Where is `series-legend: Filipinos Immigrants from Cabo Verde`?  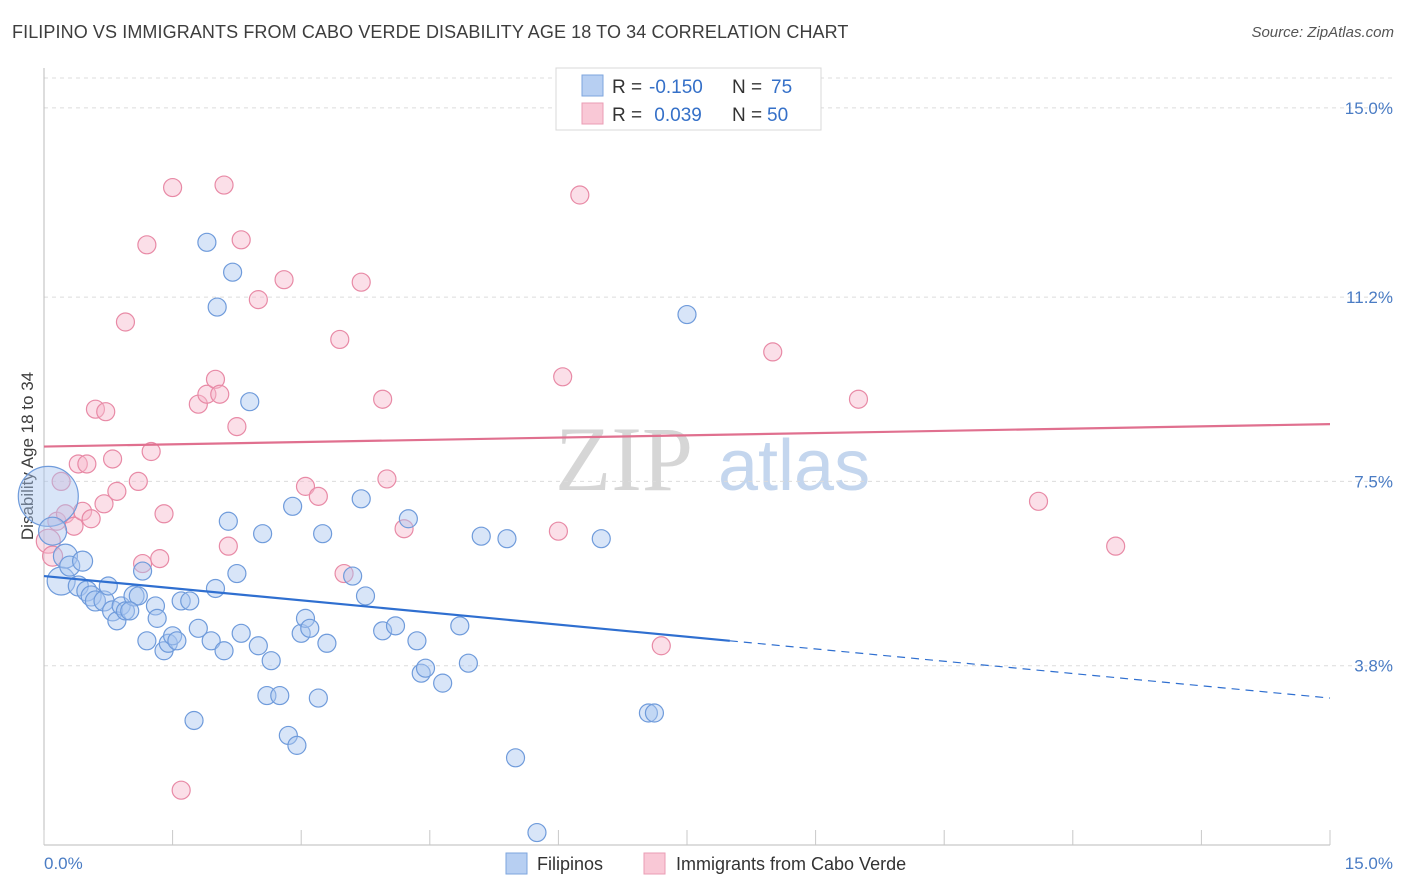 series-legend: Filipinos Immigrants from Cabo Verde is located at coordinates (705, 863).